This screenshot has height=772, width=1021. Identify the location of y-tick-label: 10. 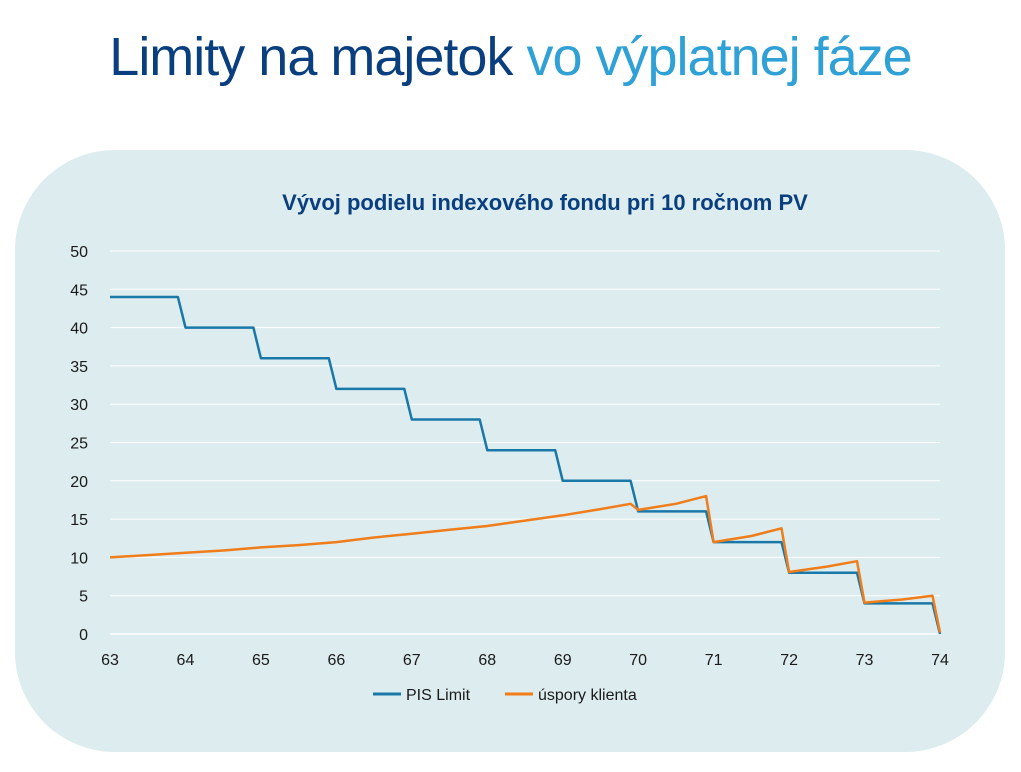
(79, 558).